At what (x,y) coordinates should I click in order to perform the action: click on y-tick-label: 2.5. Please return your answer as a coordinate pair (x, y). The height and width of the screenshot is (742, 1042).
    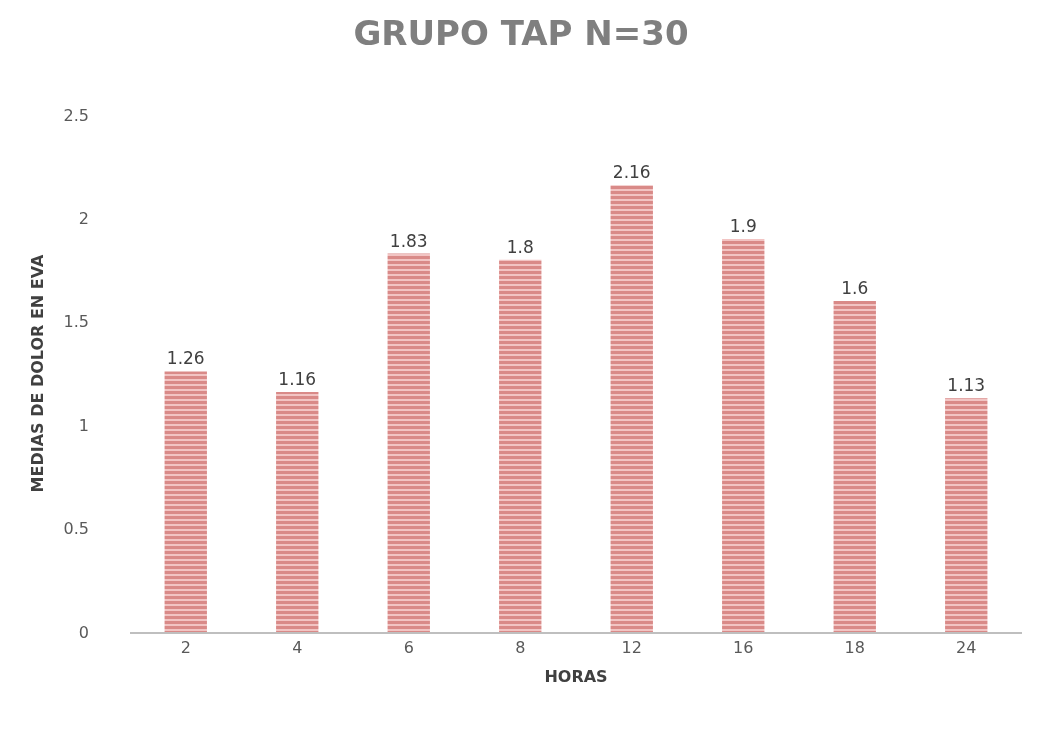
    Looking at the image, I should click on (76, 115).